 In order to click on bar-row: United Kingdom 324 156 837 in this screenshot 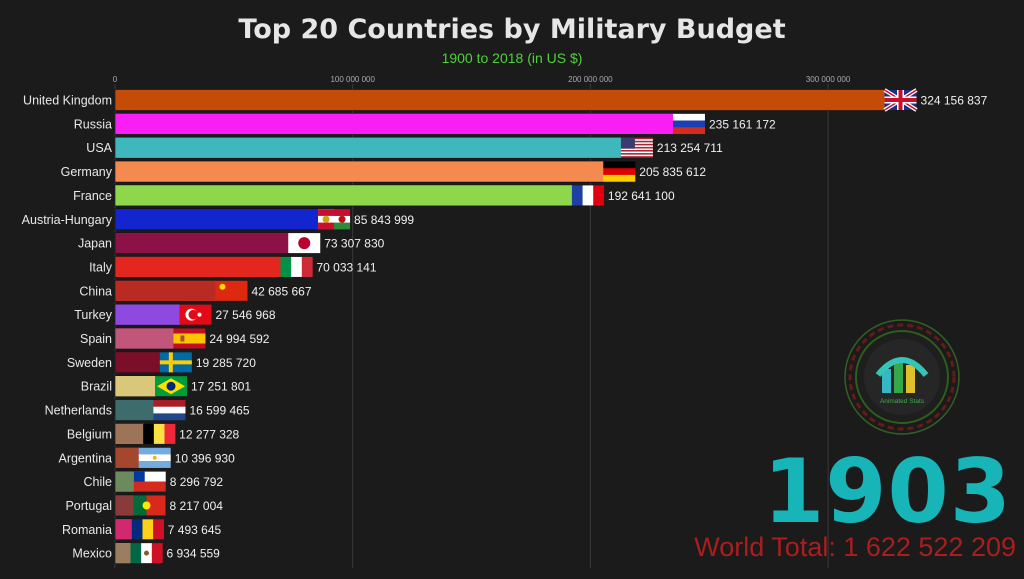, I will do `click(505, 100)`.